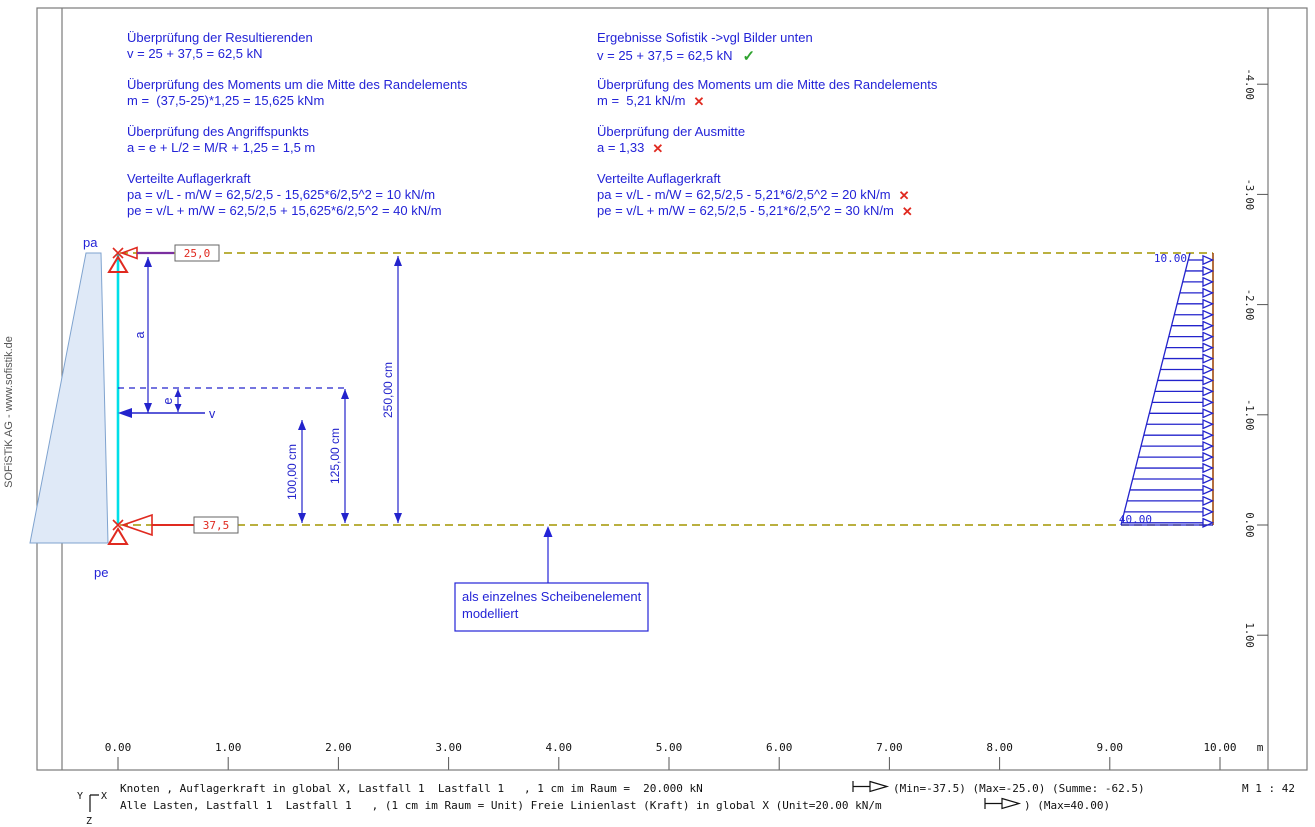 The image size is (1315, 827). I want to click on x-axis-tick-label: 3.00, so click(448, 747).